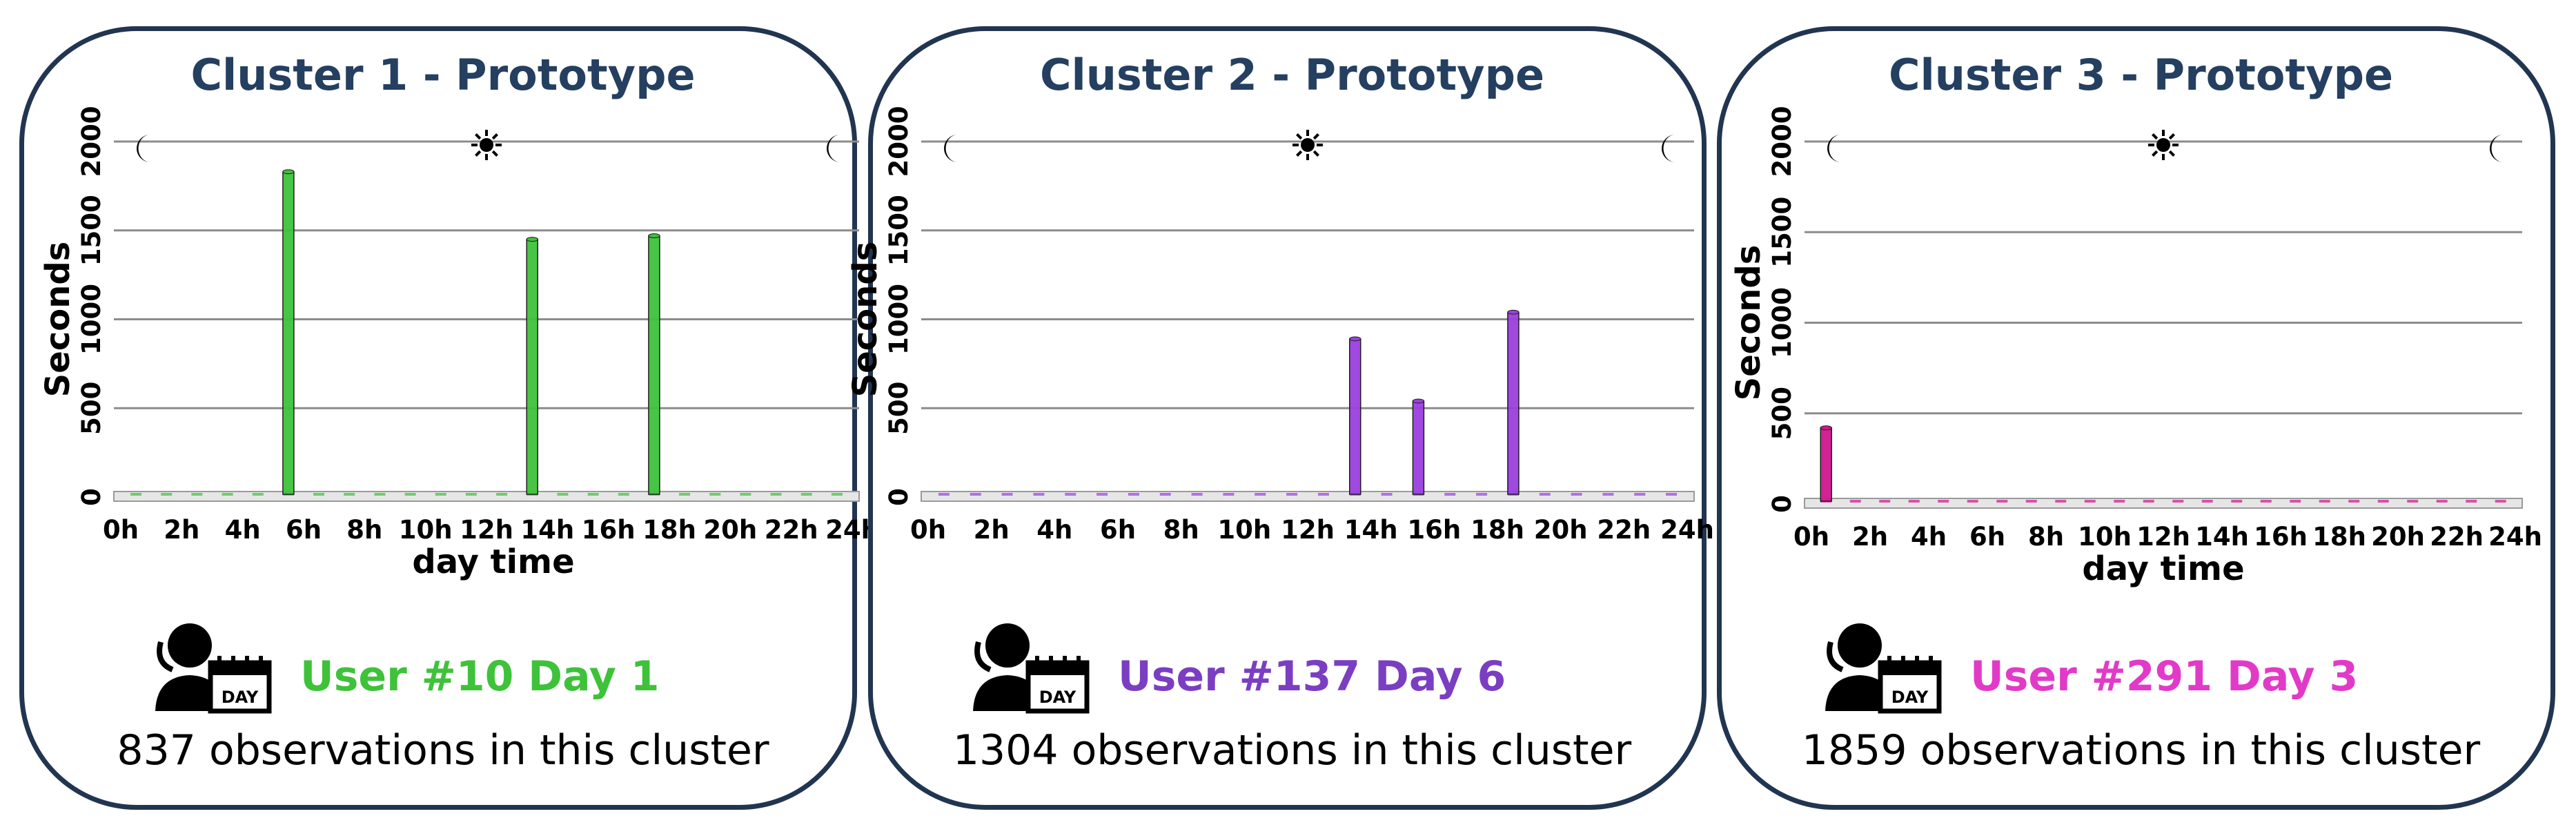 The height and width of the screenshot is (836, 2576). I want to click on observations-count: 1304 observations in this cluster, so click(1292, 750).